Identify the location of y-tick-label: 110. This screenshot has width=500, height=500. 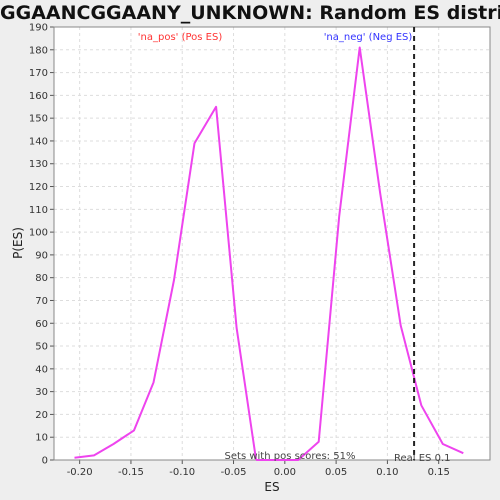
(38, 210).